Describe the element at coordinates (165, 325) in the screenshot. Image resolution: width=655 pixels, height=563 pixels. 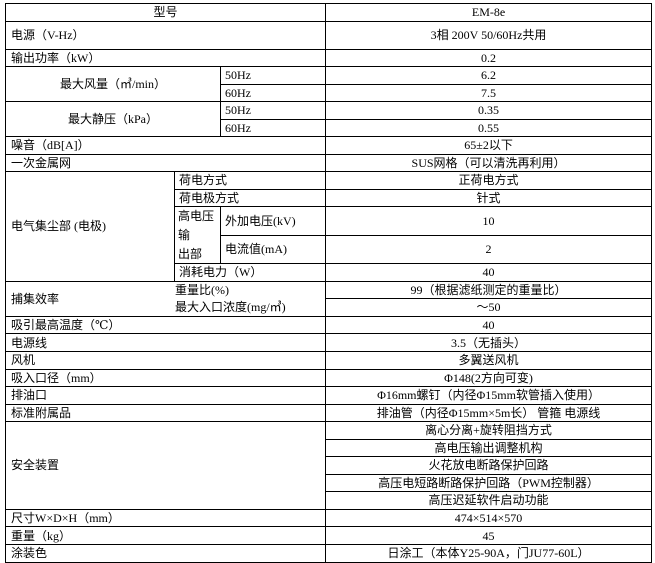
I see `max-suction-temp-label: 吸引最高温度（℃）` at that location.